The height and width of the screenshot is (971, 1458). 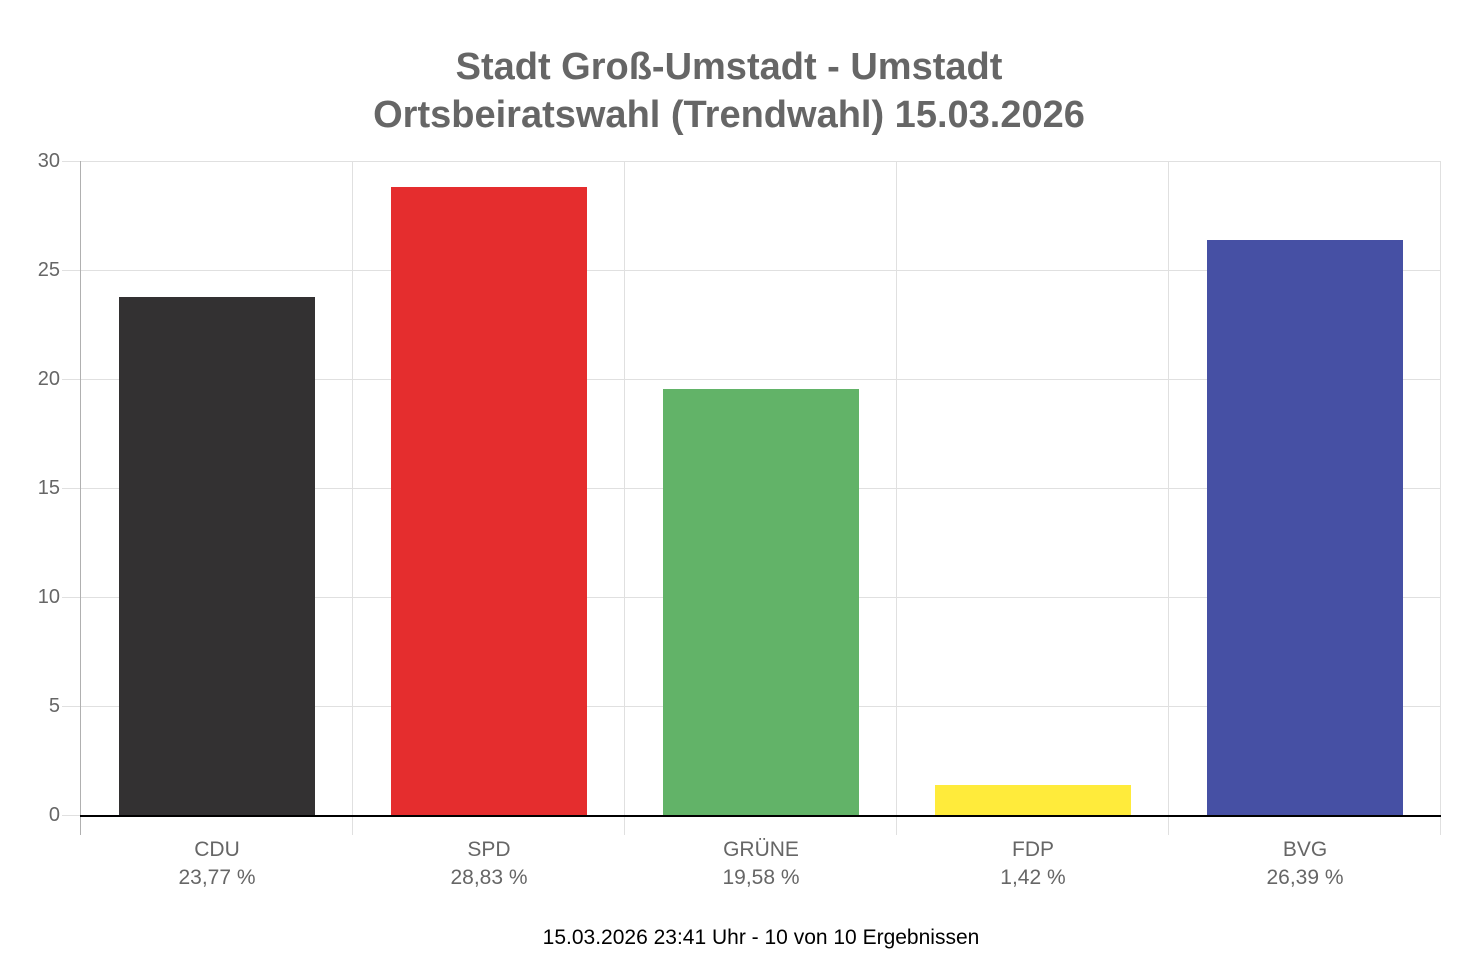 I want to click on party-percent: 26,39 %, so click(x=1305, y=877).